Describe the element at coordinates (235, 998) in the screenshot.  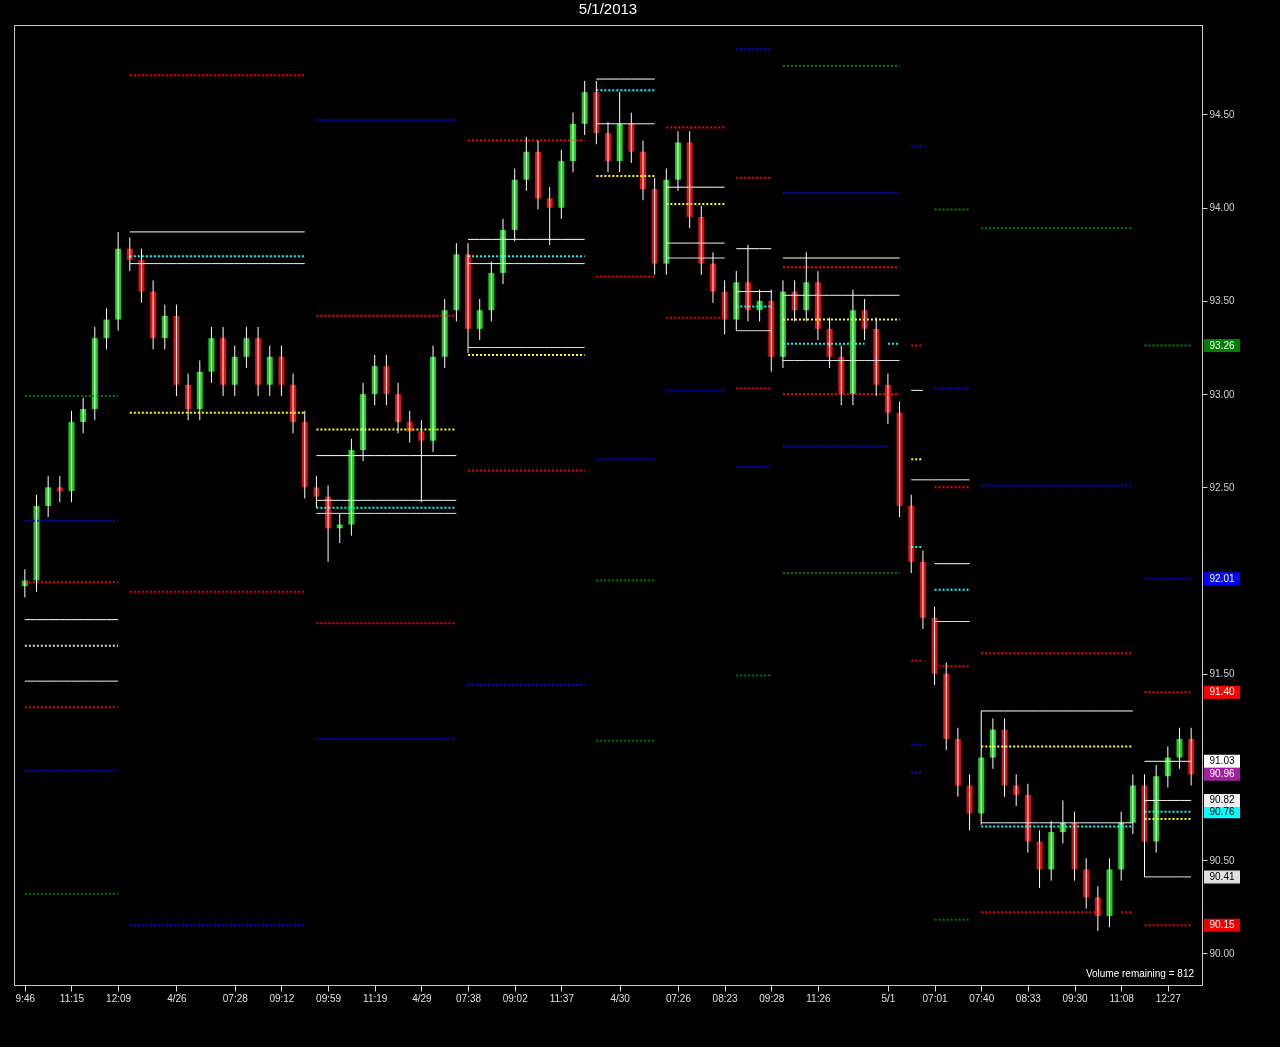
I see `x-tick-label: 07:28` at that location.